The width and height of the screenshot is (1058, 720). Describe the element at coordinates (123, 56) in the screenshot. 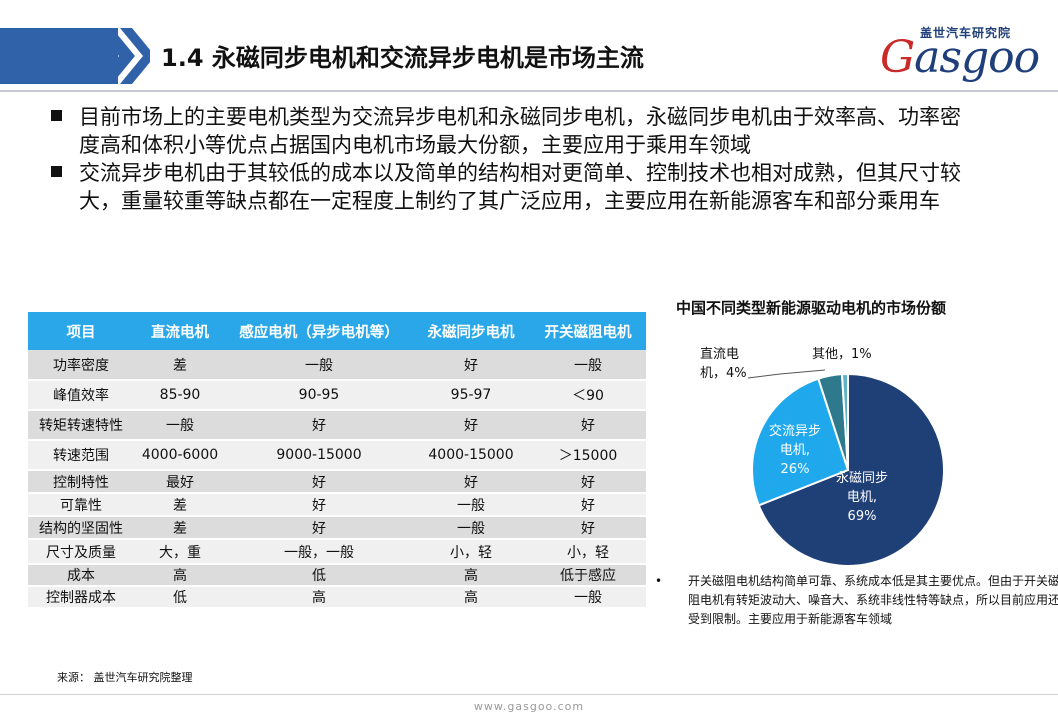

I see `header-chevron-icon` at that location.